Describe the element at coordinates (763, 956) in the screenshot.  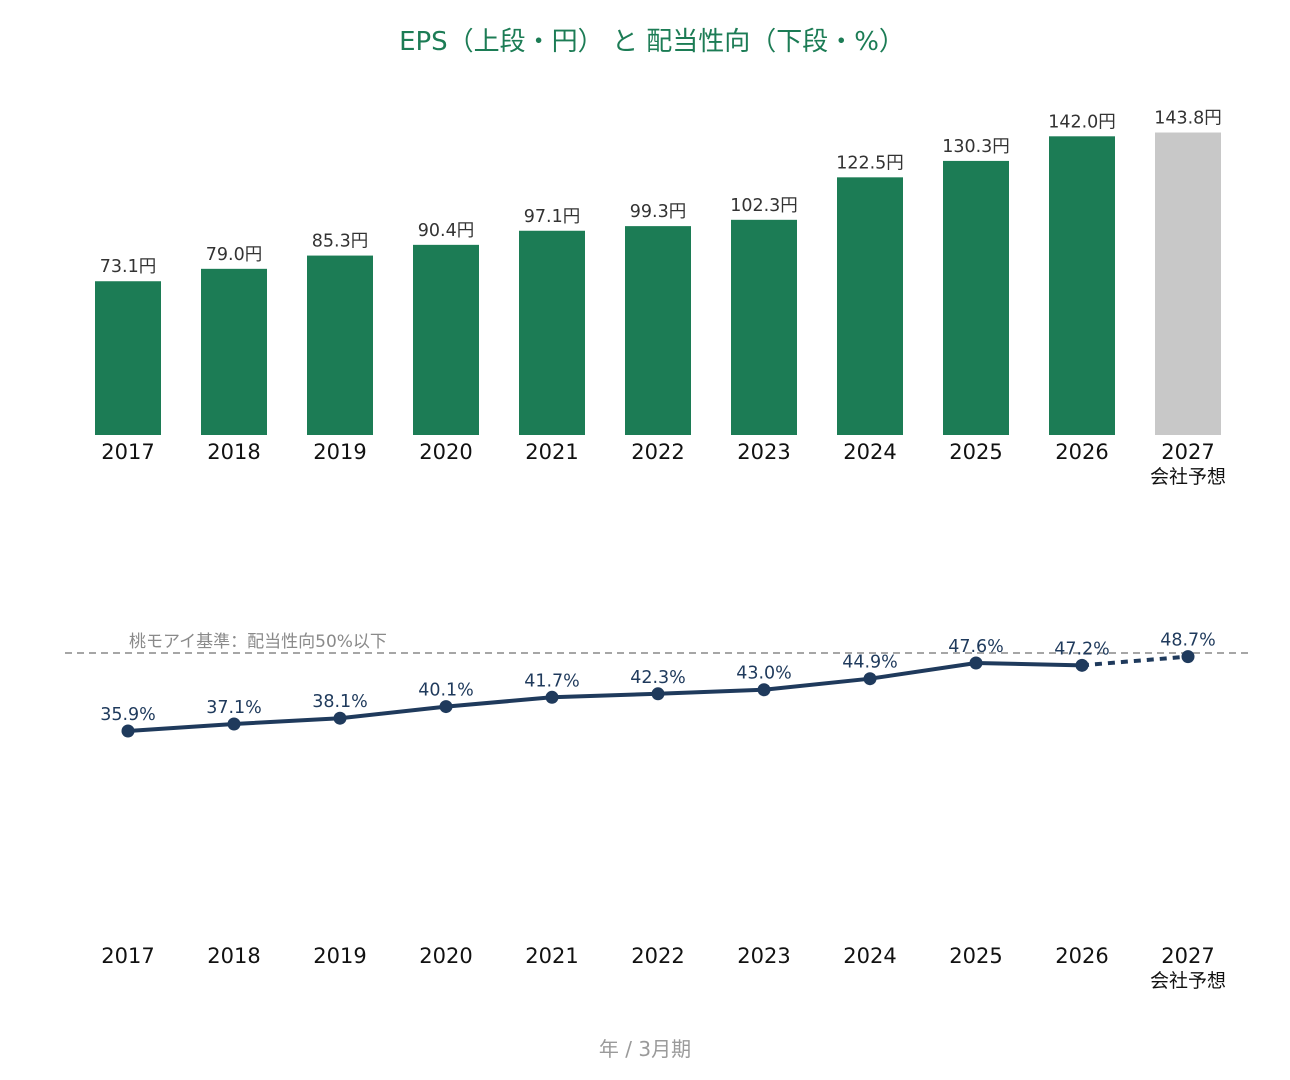
I see `payout-x-tick-2023: 2023` at that location.